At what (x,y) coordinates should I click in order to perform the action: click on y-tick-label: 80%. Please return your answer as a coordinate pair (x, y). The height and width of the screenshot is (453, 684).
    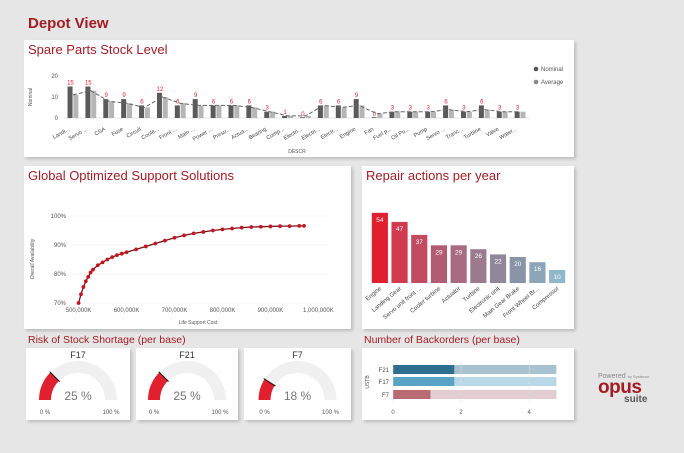
    Looking at the image, I should click on (60, 275).